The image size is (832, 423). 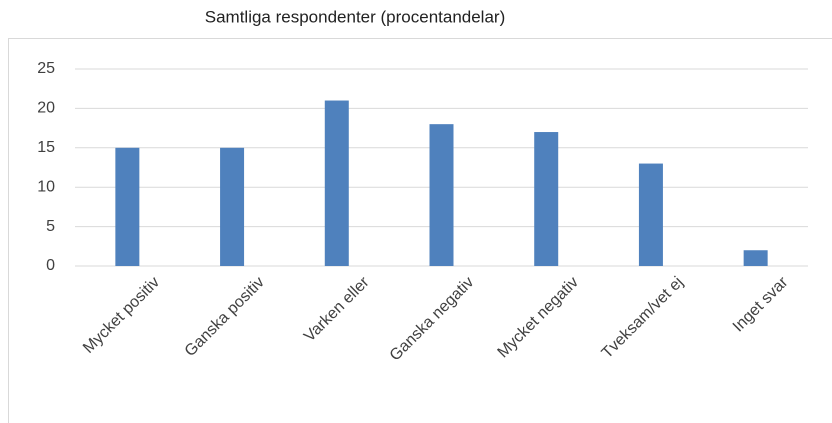 I want to click on x-tick-label: Ganska positiv, so click(x=225, y=317).